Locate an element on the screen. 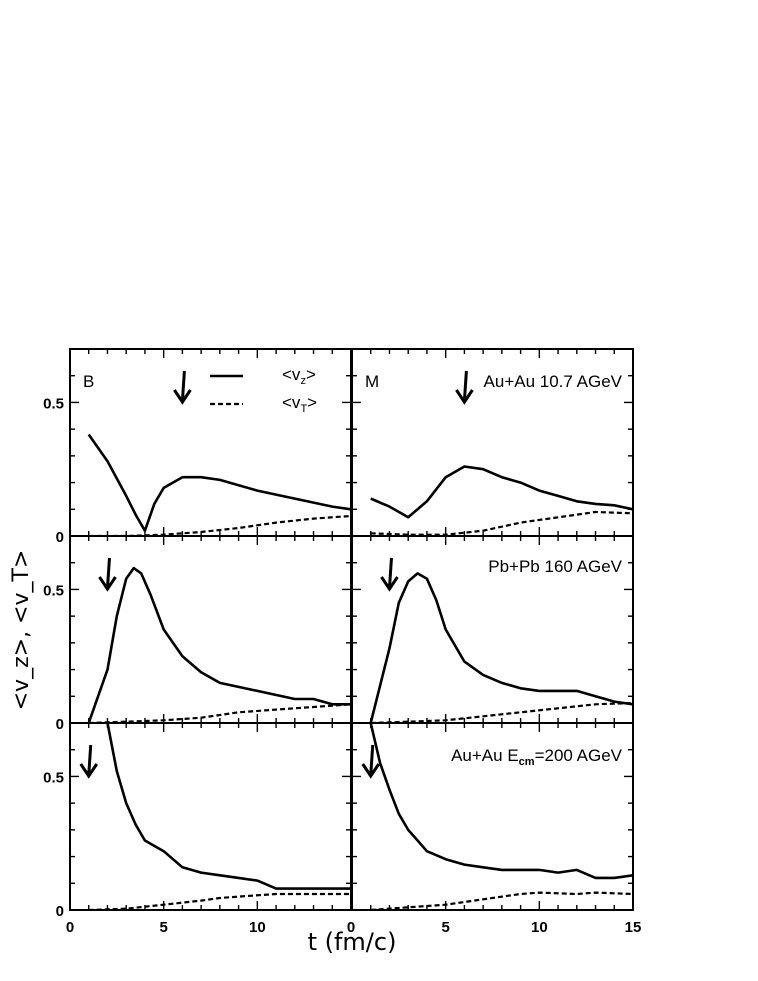 The height and width of the screenshot is (981, 758). panel-2-arrow-head is located at coordinates (107, 584).